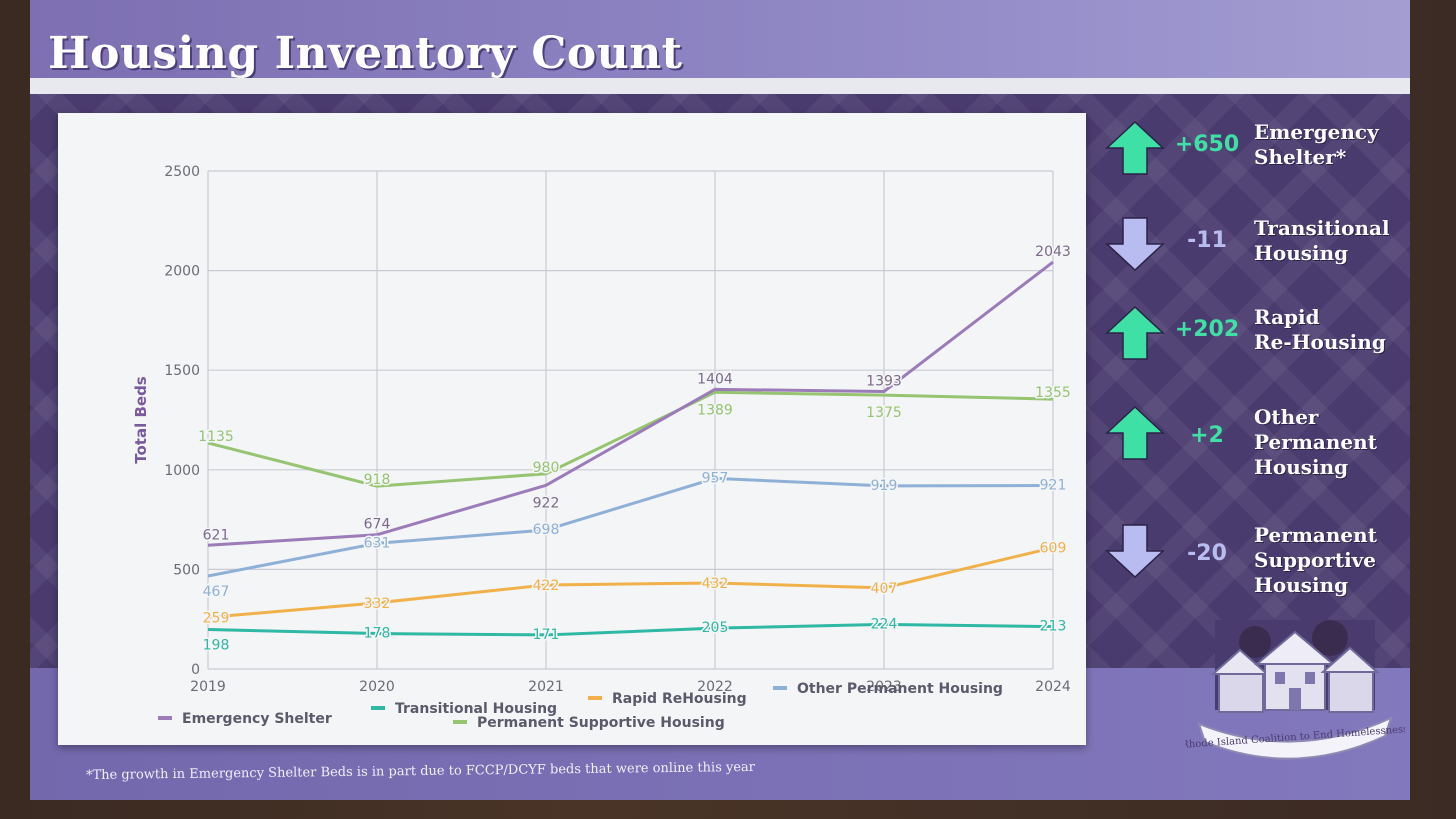 The width and height of the screenshot is (1456, 819). I want to click on stat-item: +2 Other Permanent Housing, so click(1255, 445).